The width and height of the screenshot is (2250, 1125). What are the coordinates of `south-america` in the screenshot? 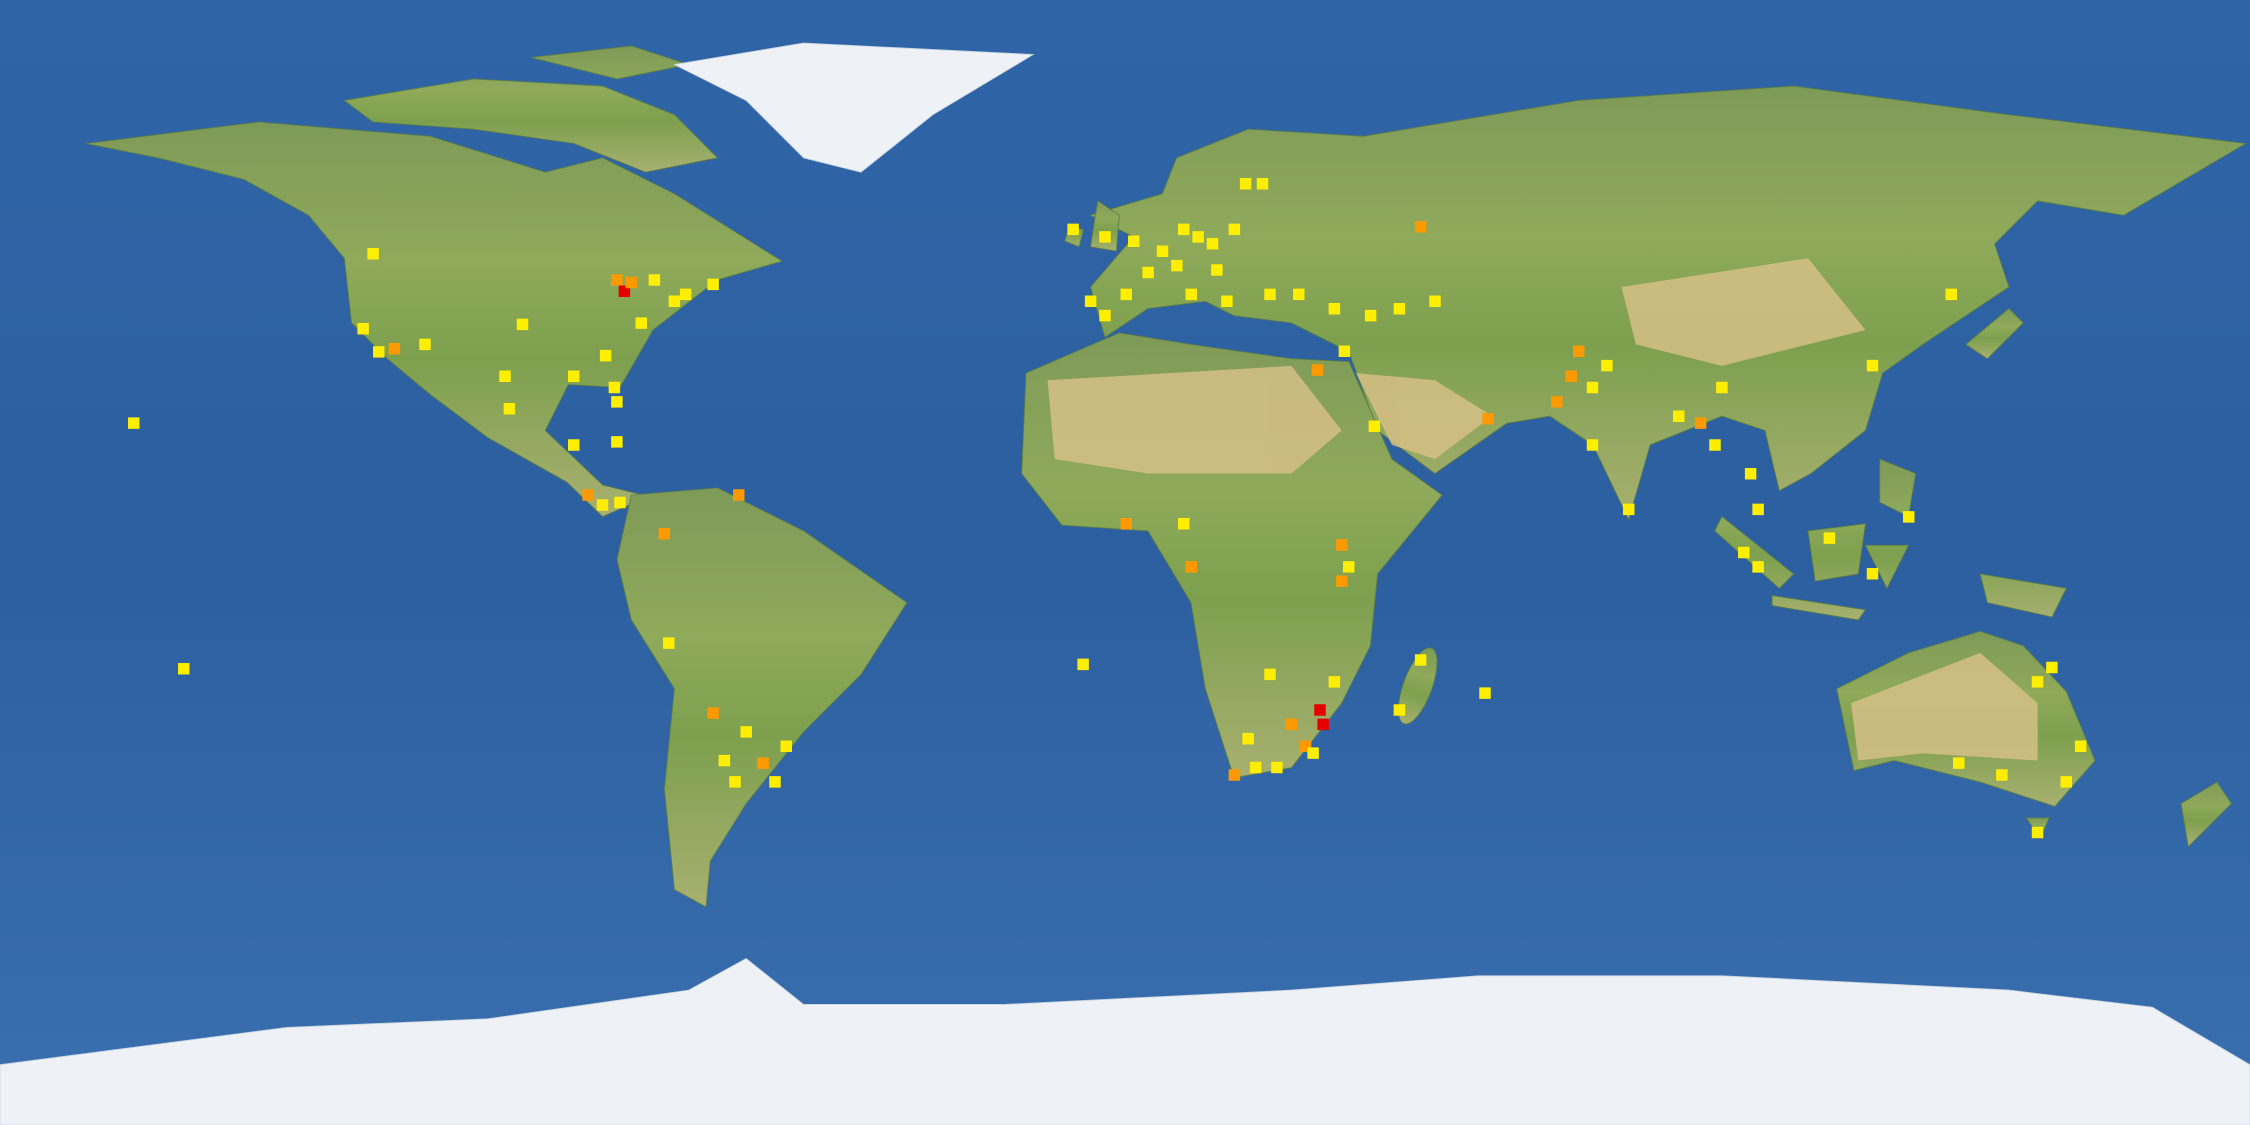 It's located at (762, 697).